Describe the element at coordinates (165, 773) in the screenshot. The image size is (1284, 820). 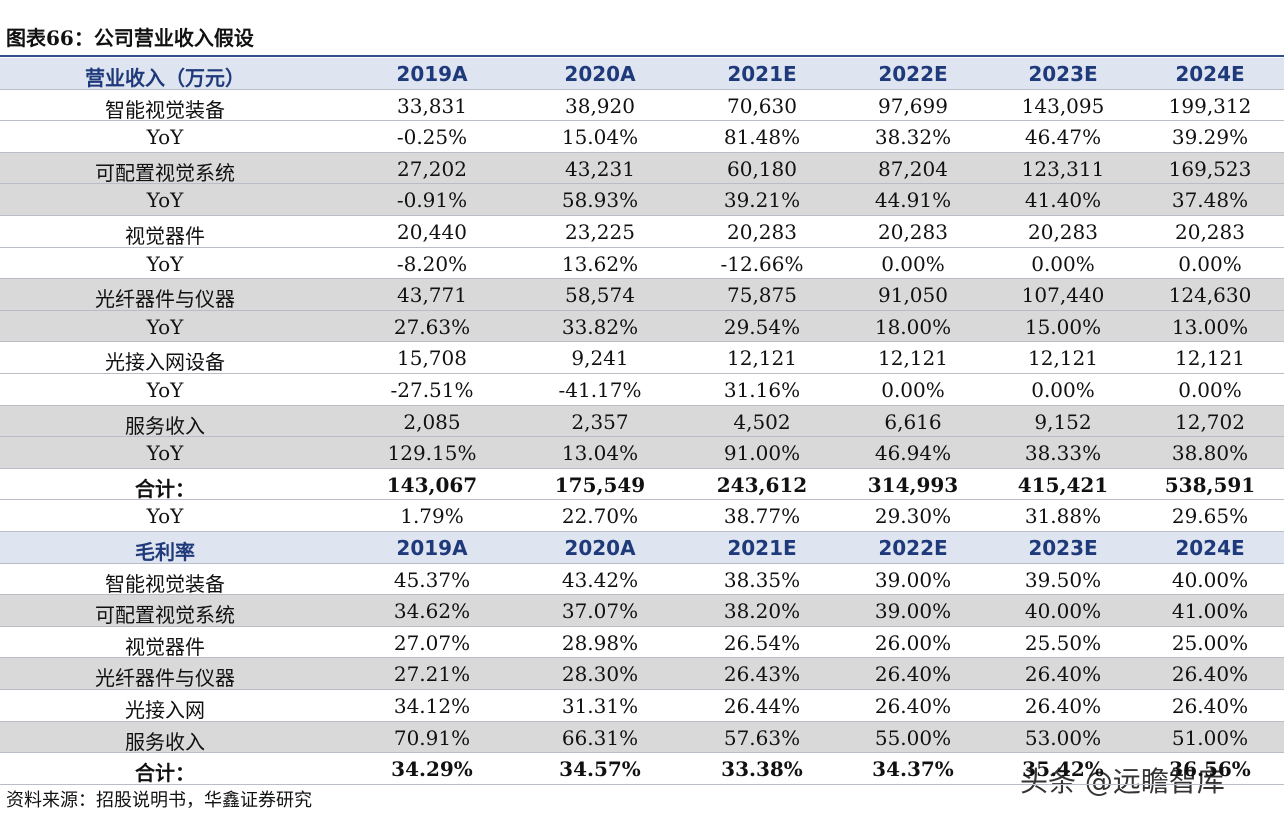
I see `row-label: 合计：` at that location.